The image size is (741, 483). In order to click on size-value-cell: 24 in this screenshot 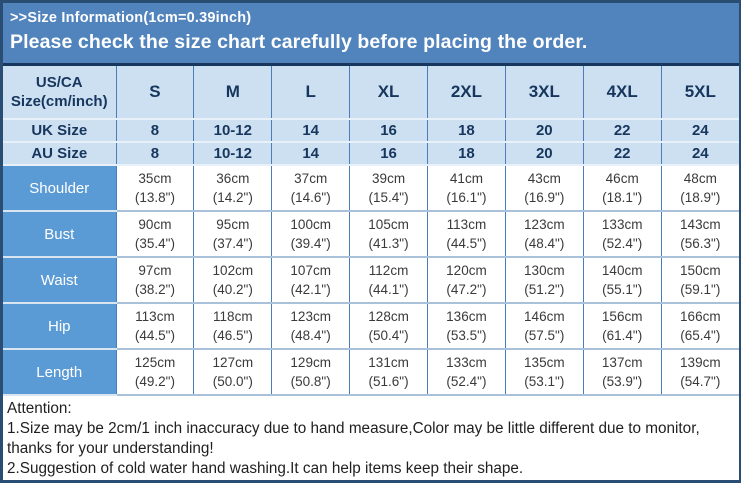, I will do `click(699, 153)`.